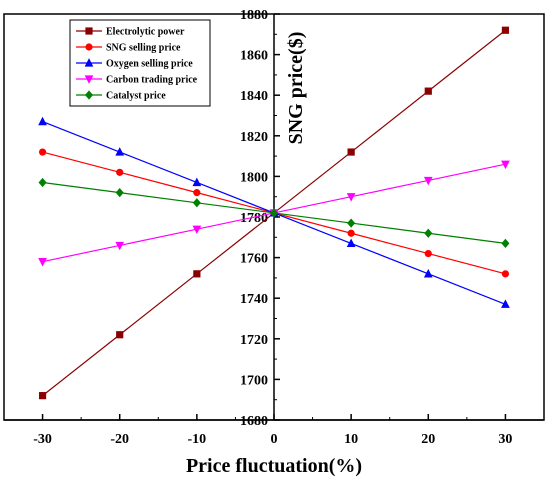 The image size is (550, 485). What do you see at coordinates (274, 466) in the screenshot?
I see `x-axis-title: Price fluctuation(%)` at bounding box center [274, 466].